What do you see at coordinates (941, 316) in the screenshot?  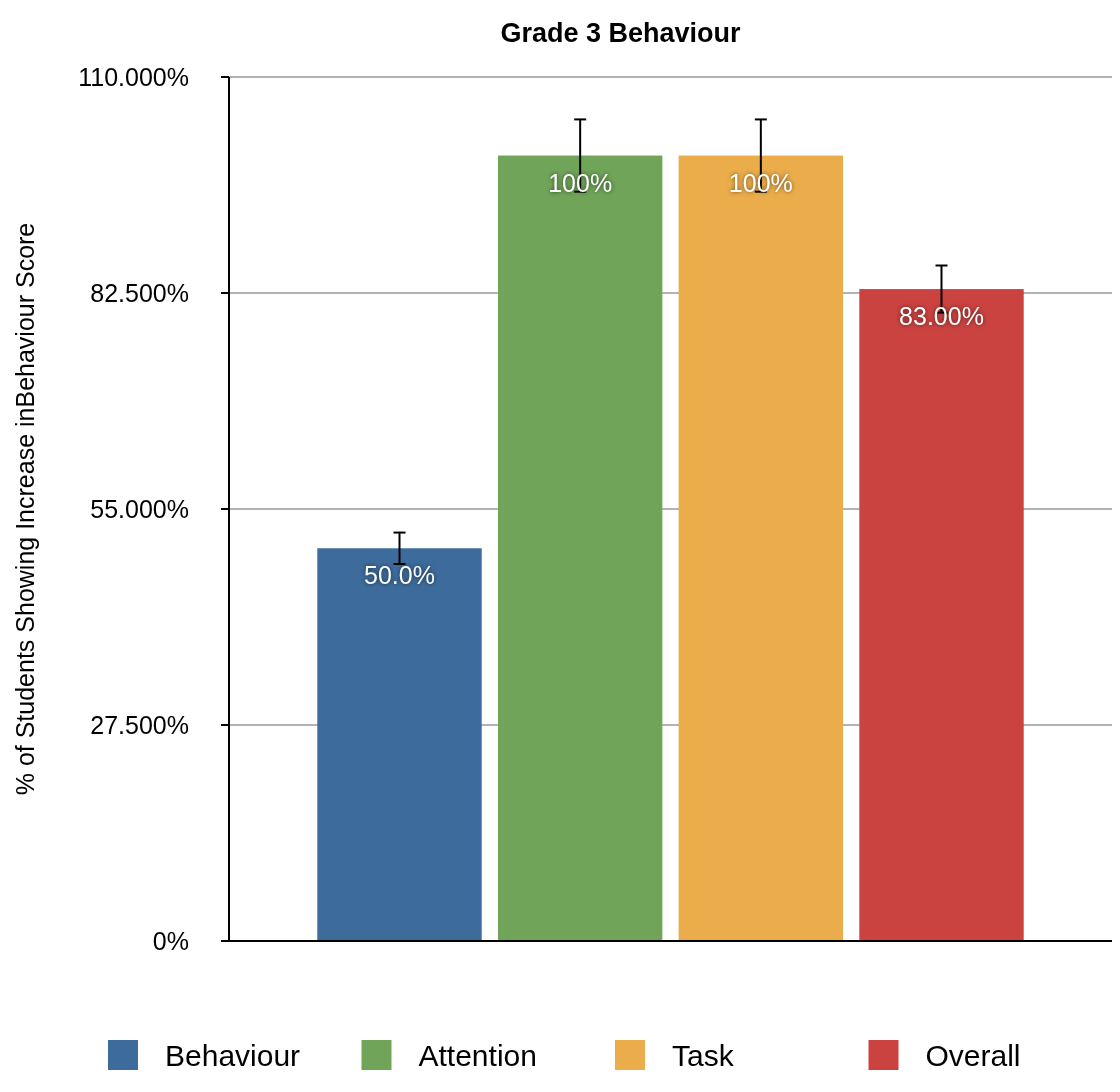 I see `data-label: 83.00%` at bounding box center [941, 316].